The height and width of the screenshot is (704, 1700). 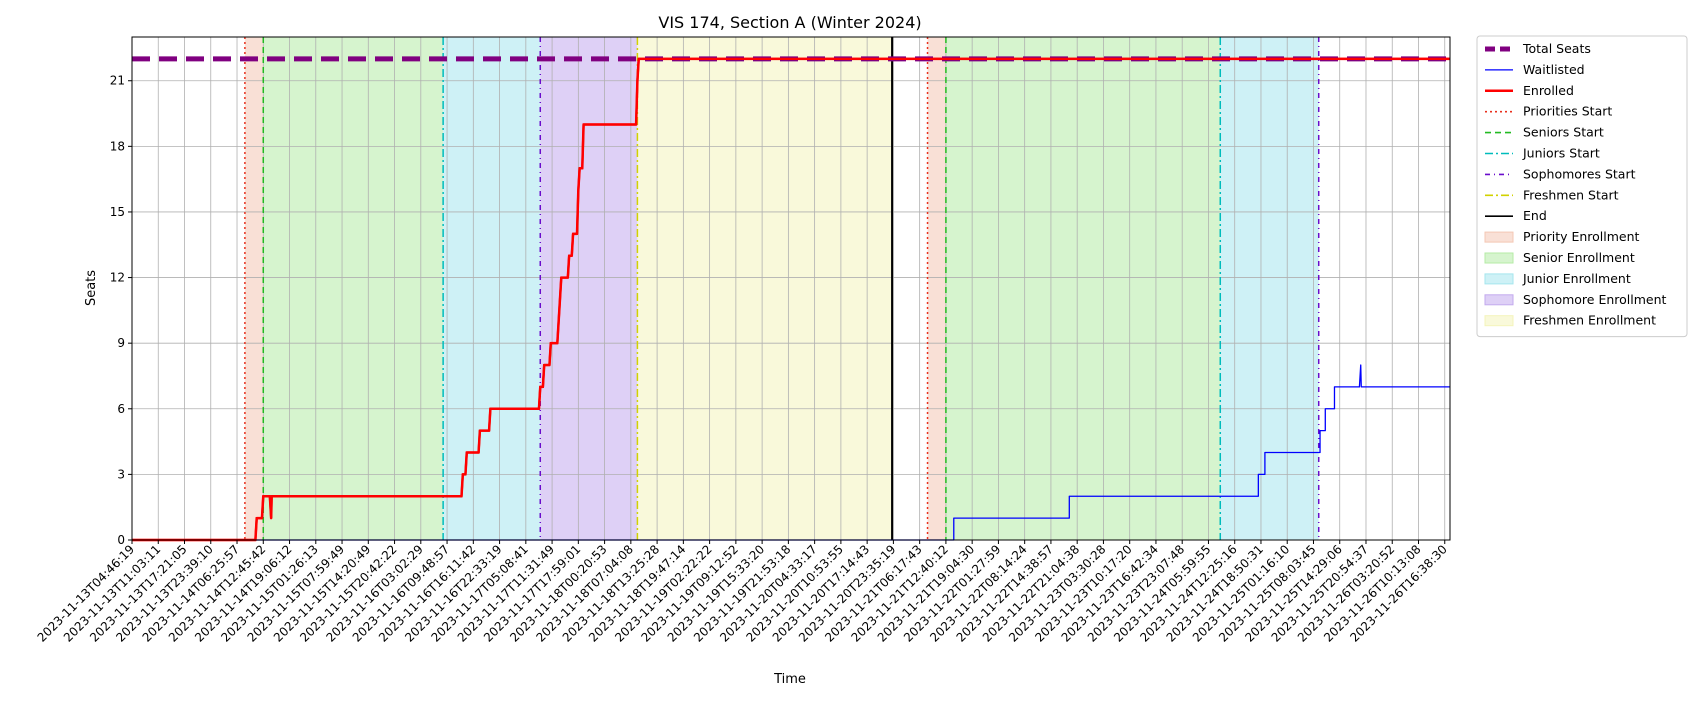 I want to click on legend-label-waitlisted: Waitlisted, so click(x=1554, y=69).